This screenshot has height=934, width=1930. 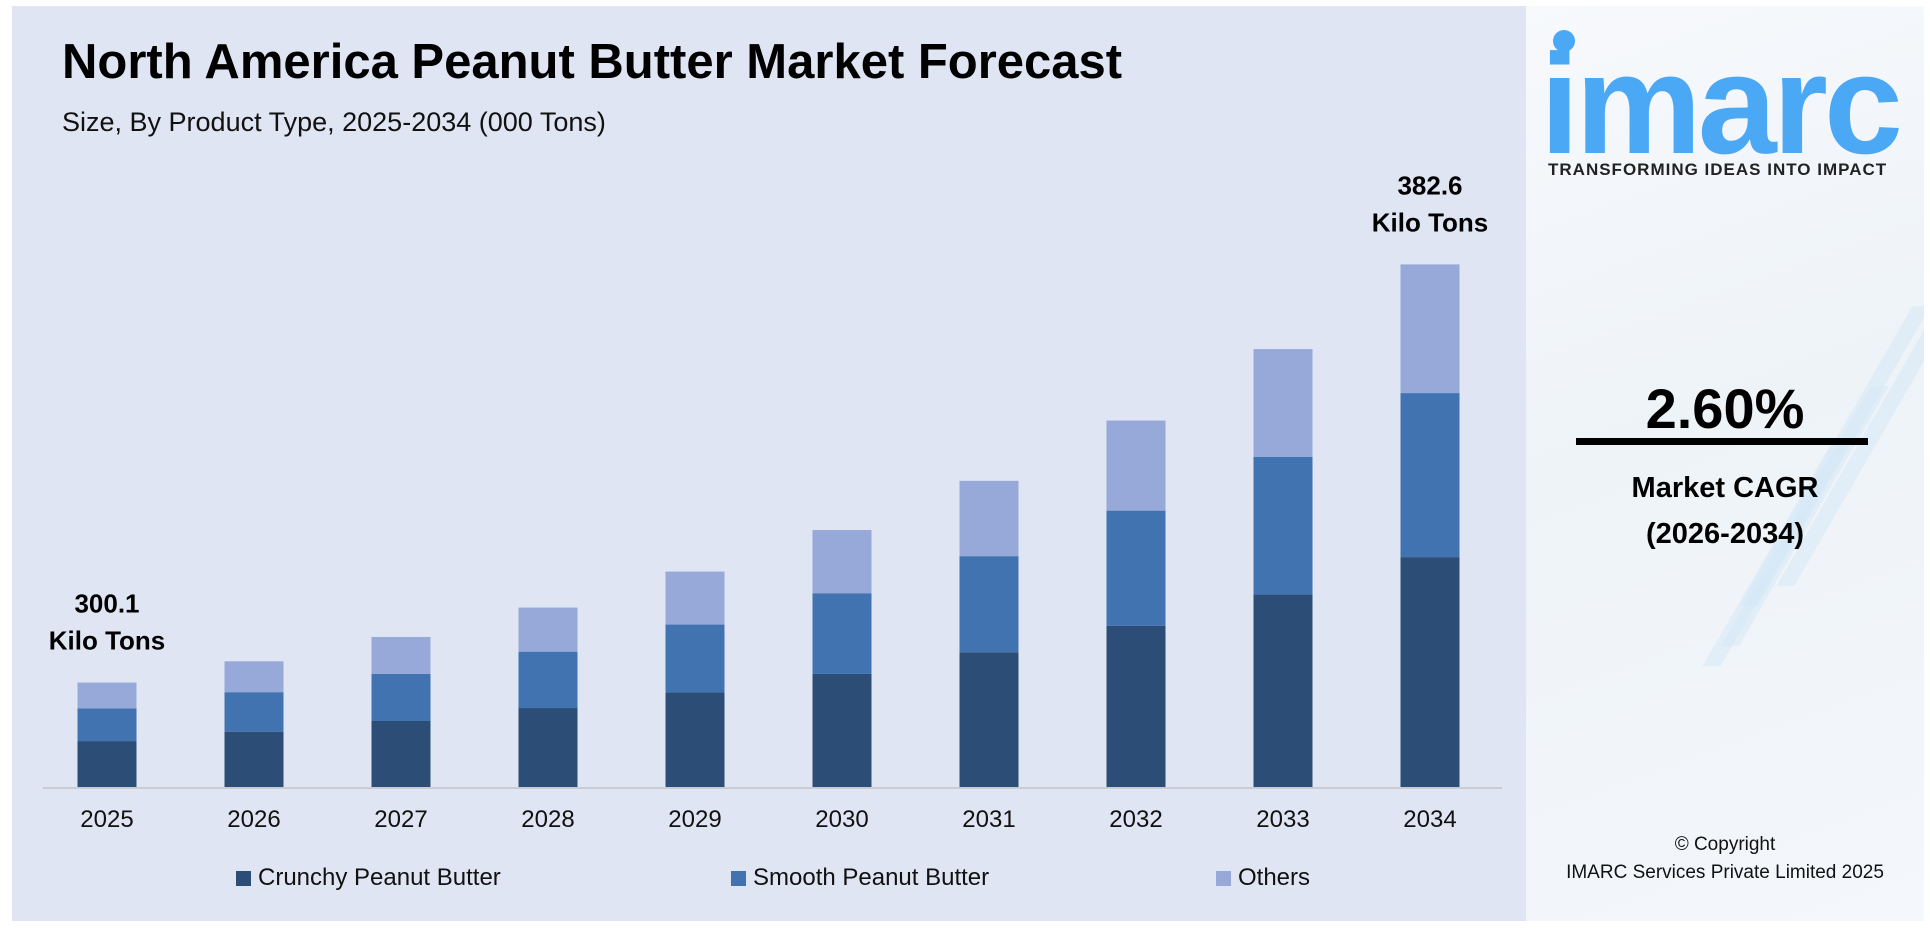 I want to click on bar-2033-crunchy-peanut-butter, so click(x=1283, y=690).